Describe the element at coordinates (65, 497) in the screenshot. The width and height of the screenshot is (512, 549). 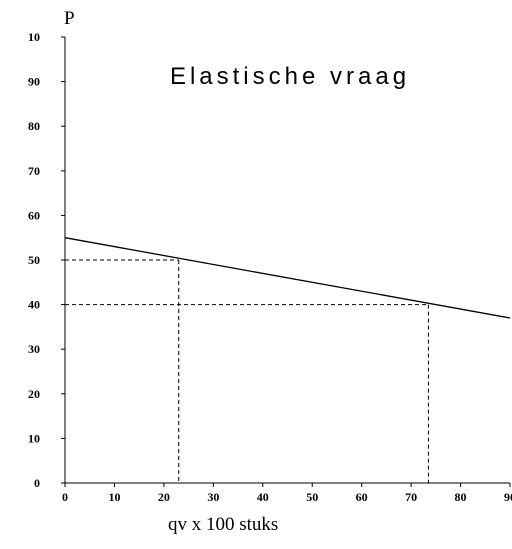
I see `x-tick-label: 0` at that location.